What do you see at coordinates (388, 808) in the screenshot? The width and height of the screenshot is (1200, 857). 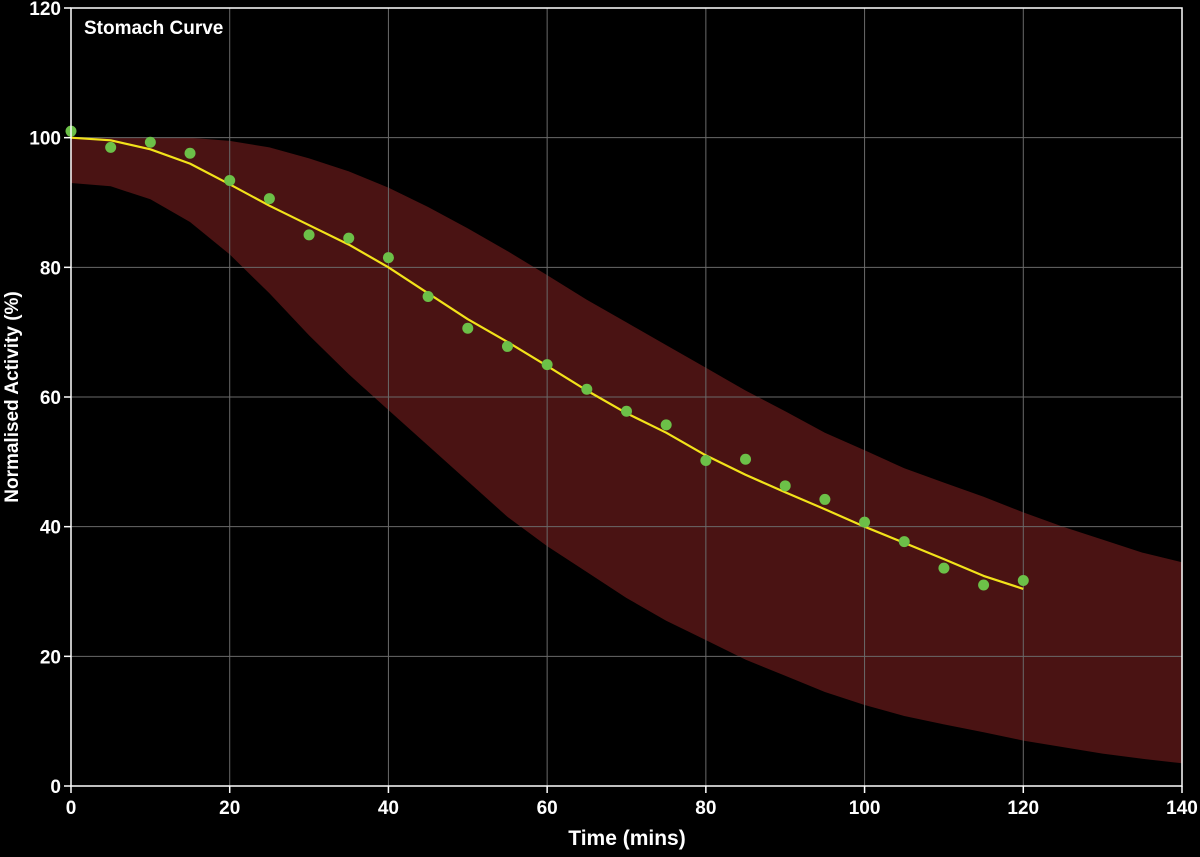 I see `x-tick-label: 40` at bounding box center [388, 808].